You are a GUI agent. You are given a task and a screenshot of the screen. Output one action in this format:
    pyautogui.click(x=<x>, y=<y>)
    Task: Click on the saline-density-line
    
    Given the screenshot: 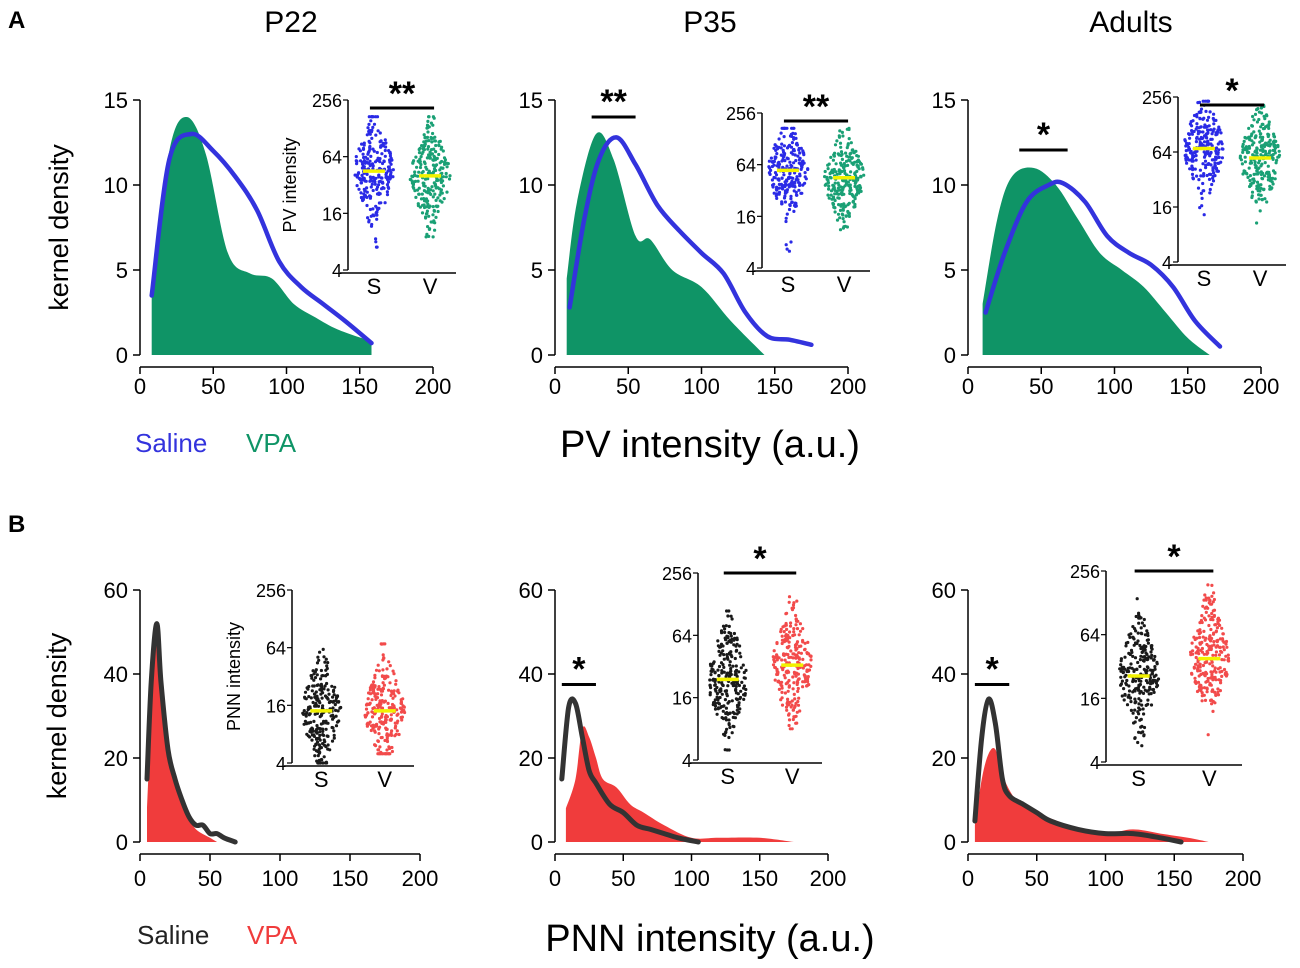 What is the action you would take?
    pyautogui.click(x=630, y=770)
    